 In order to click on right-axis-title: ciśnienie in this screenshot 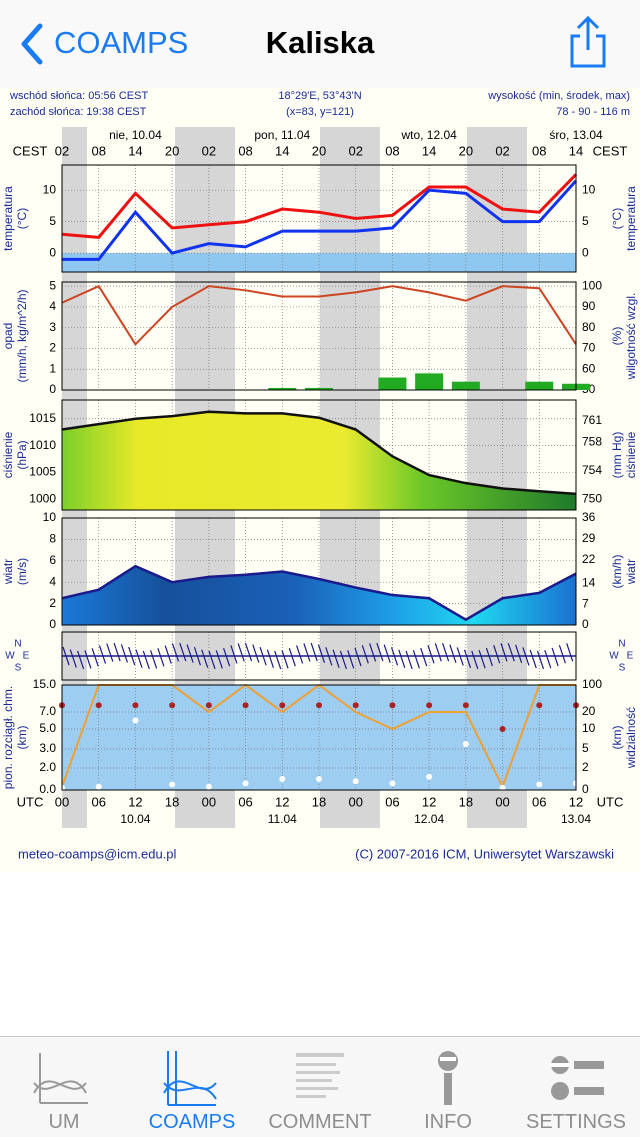, I will do `click(631, 454)`.